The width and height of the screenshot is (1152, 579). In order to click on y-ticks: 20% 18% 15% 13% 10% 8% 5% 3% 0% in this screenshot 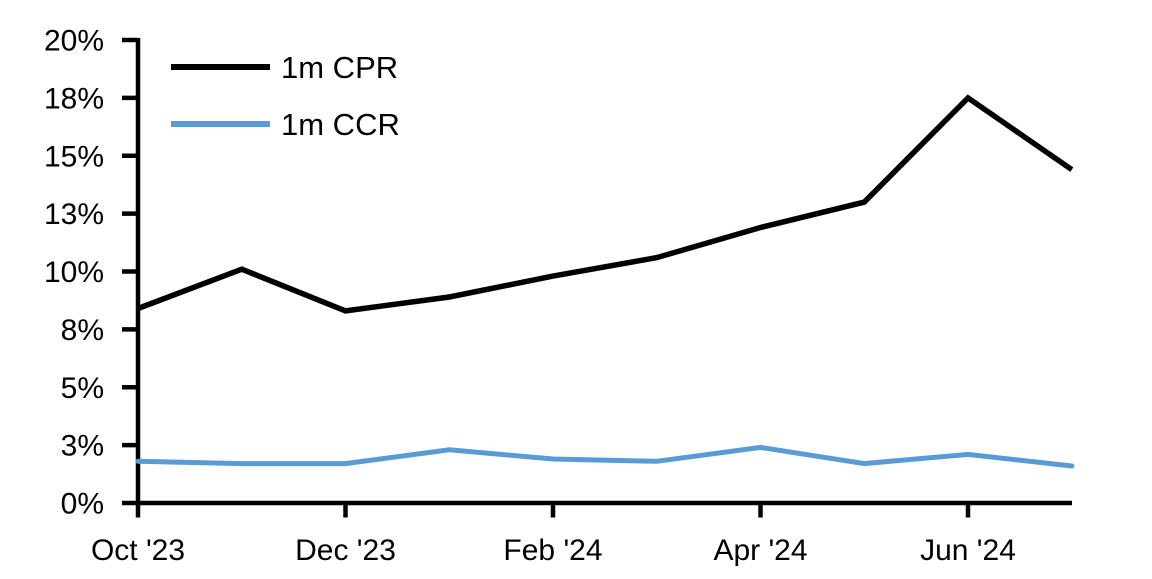, I will do `click(91, 273)`.